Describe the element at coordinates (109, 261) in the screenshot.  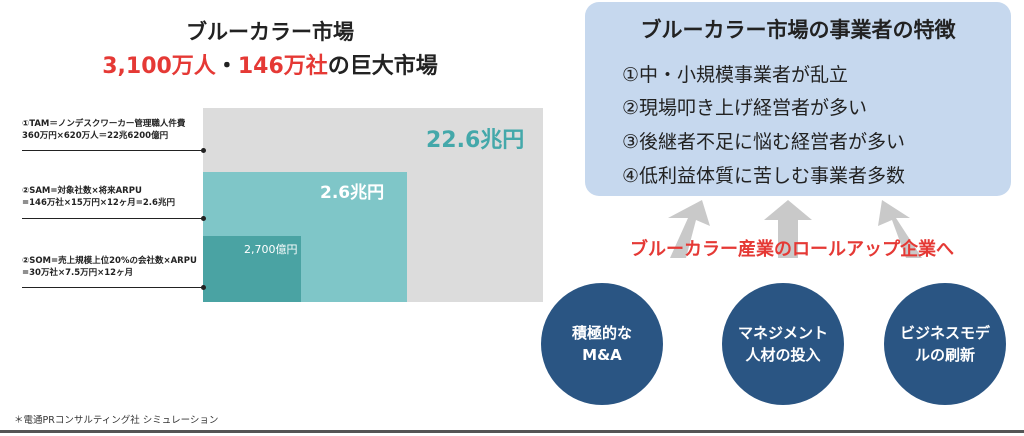
I see `som-note-line1: ②SOM=売上規模上位20%の会社数×ARPU` at that location.